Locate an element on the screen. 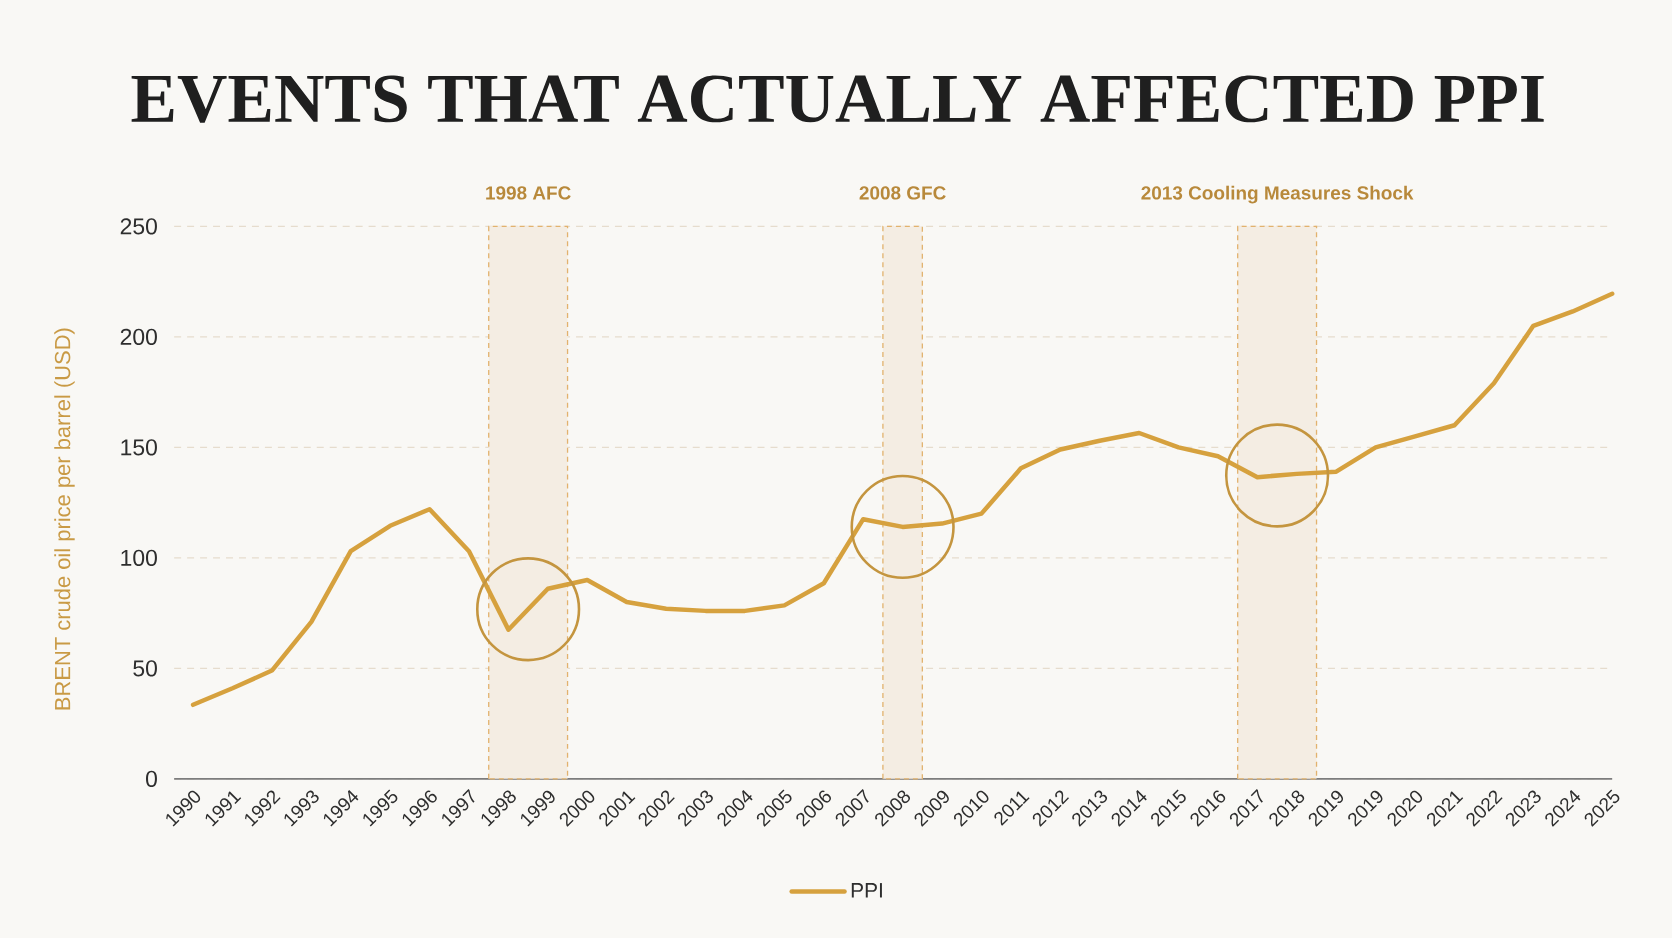 The height and width of the screenshot is (938, 1672). chart-title: EVENTS THAT ACTUALLY AFFECTED PPI is located at coordinates (837, 99).